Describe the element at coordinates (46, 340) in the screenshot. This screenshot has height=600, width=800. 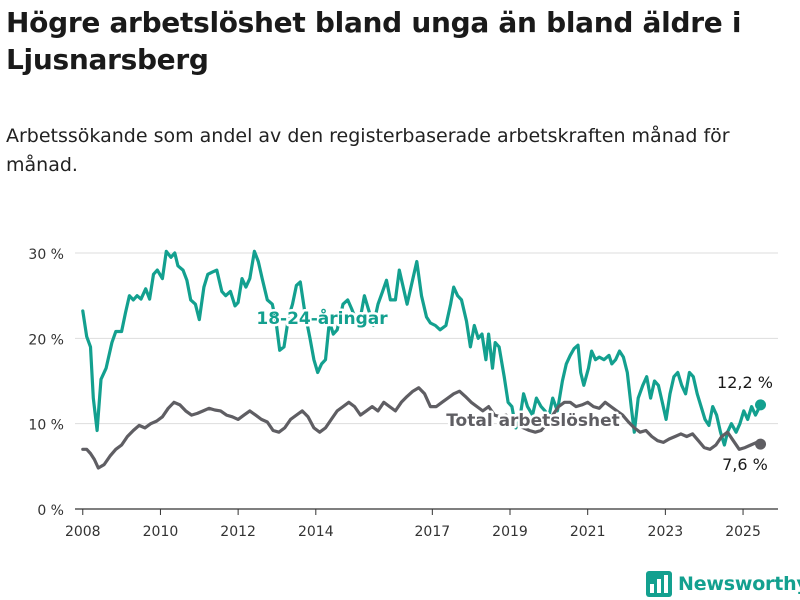
I see `y-tick-label: 20 %` at that location.